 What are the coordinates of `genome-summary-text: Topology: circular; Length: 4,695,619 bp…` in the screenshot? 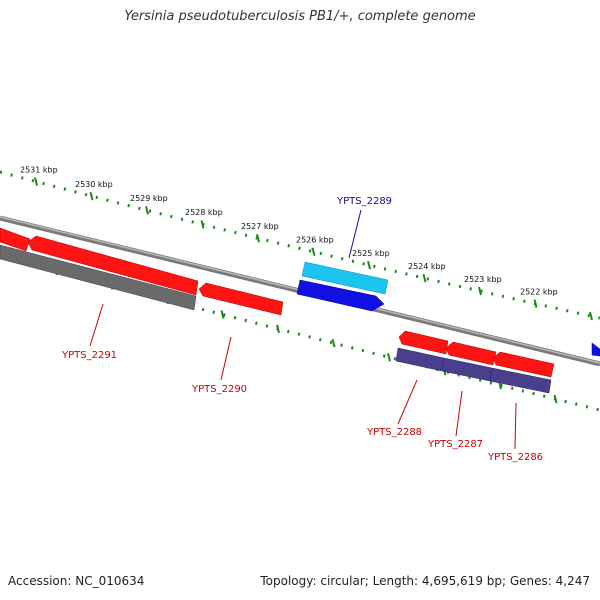 It's located at (425, 581).